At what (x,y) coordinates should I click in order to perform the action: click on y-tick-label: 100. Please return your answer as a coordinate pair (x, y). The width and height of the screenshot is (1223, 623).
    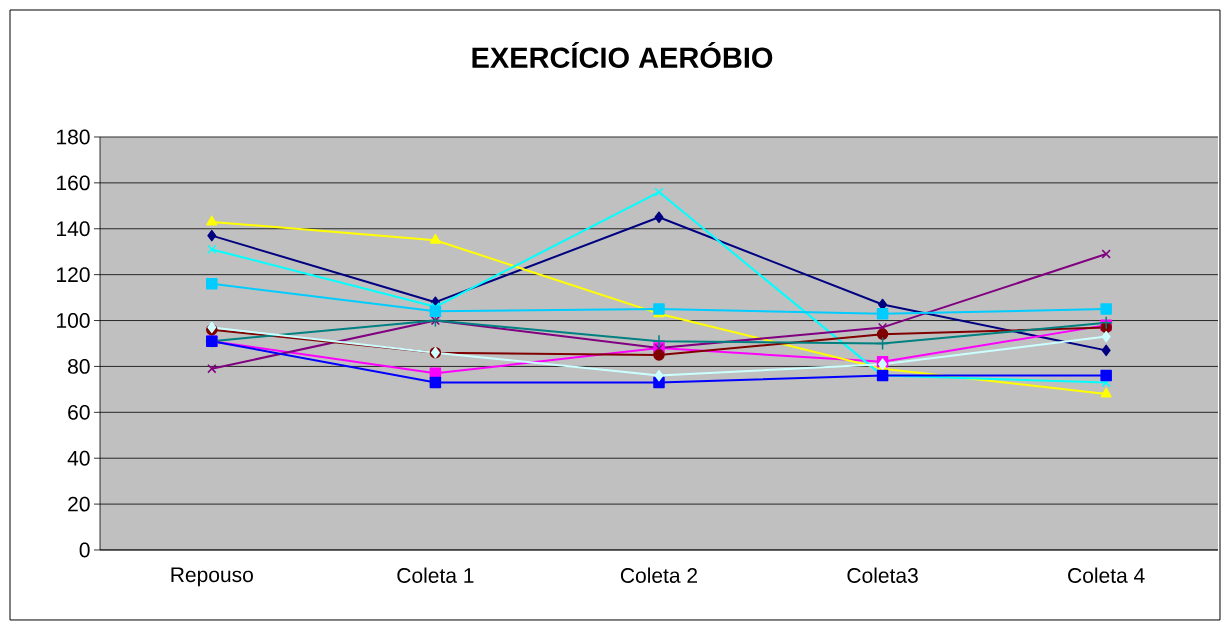
    Looking at the image, I should click on (73, 320).